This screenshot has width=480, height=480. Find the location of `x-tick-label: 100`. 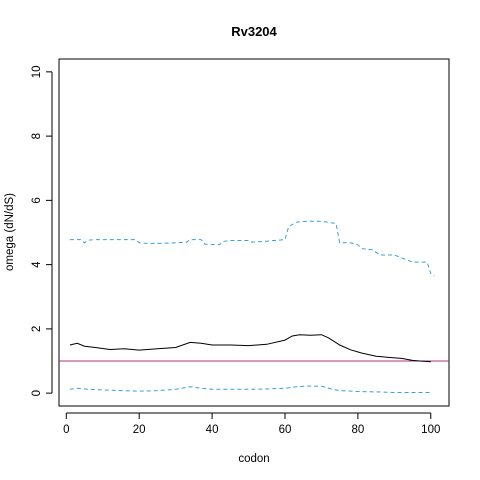

x-tick-label: 100 is located at coordinates (430, 430).